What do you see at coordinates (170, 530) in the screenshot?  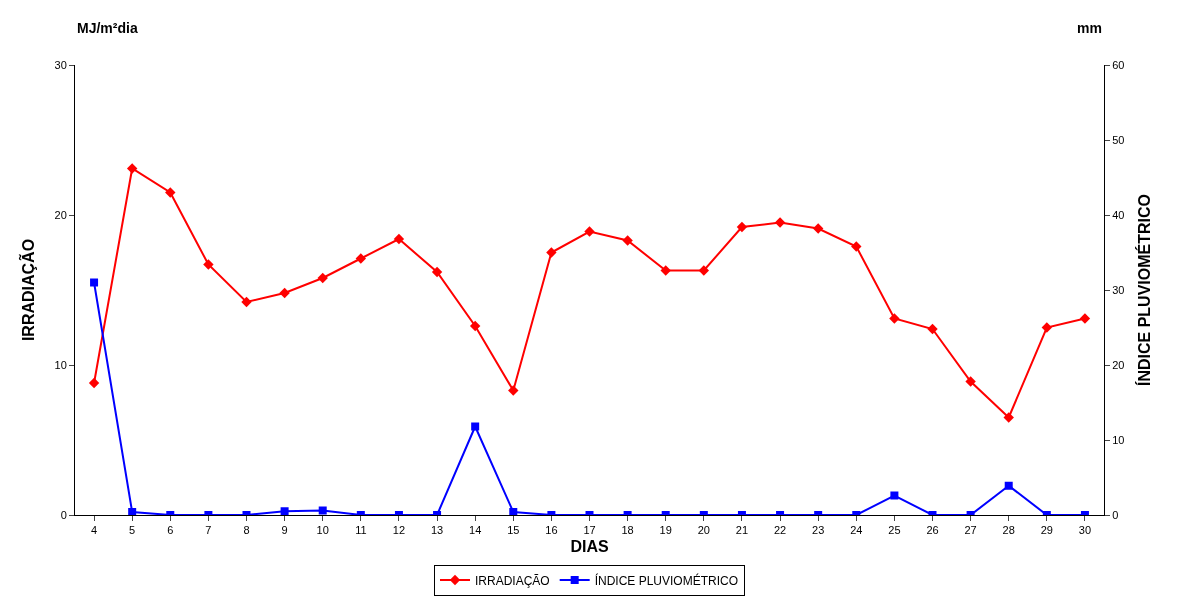 I see `x-tick-label: 6` at bounding box center [170, 530].